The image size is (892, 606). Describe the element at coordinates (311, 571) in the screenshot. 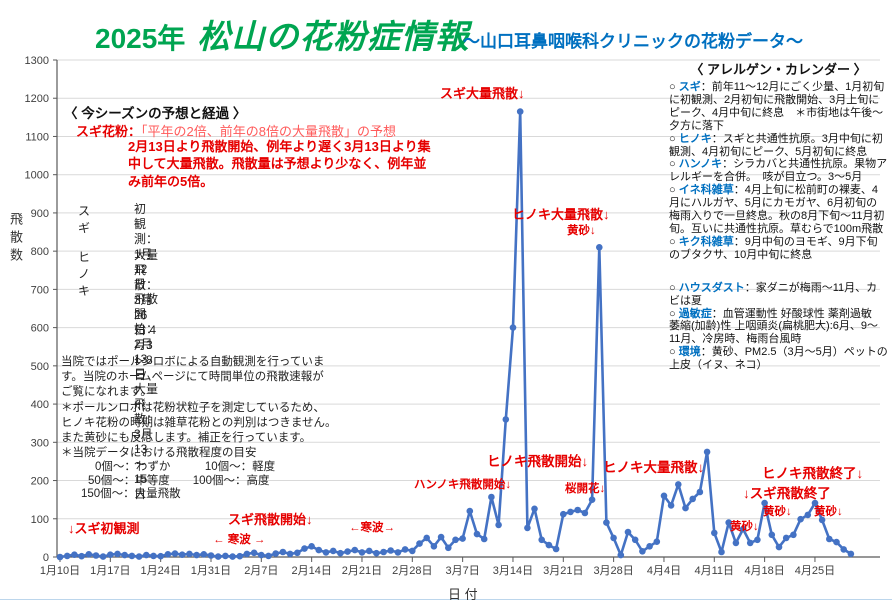

I see `x-tick-label: 2月14日` at that location.